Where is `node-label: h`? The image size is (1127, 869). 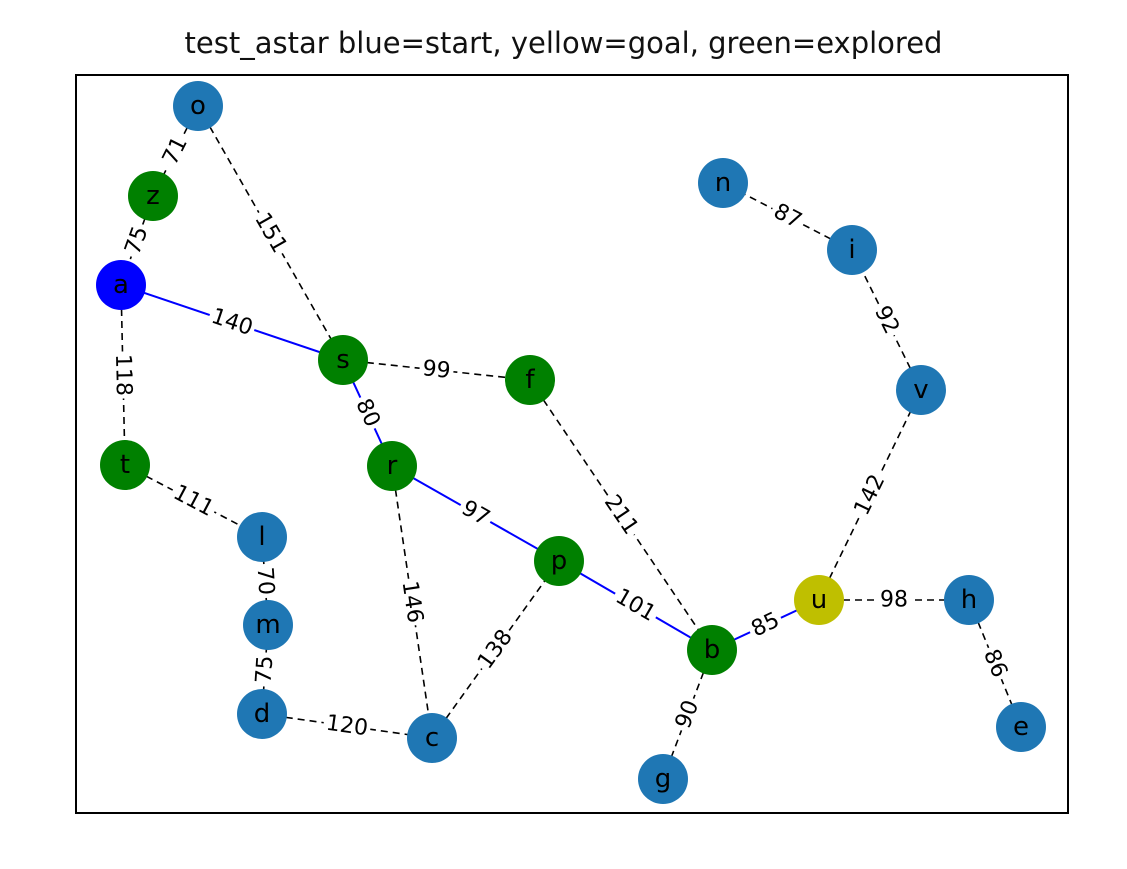
node-label: h is located at coordinates (969, 600).